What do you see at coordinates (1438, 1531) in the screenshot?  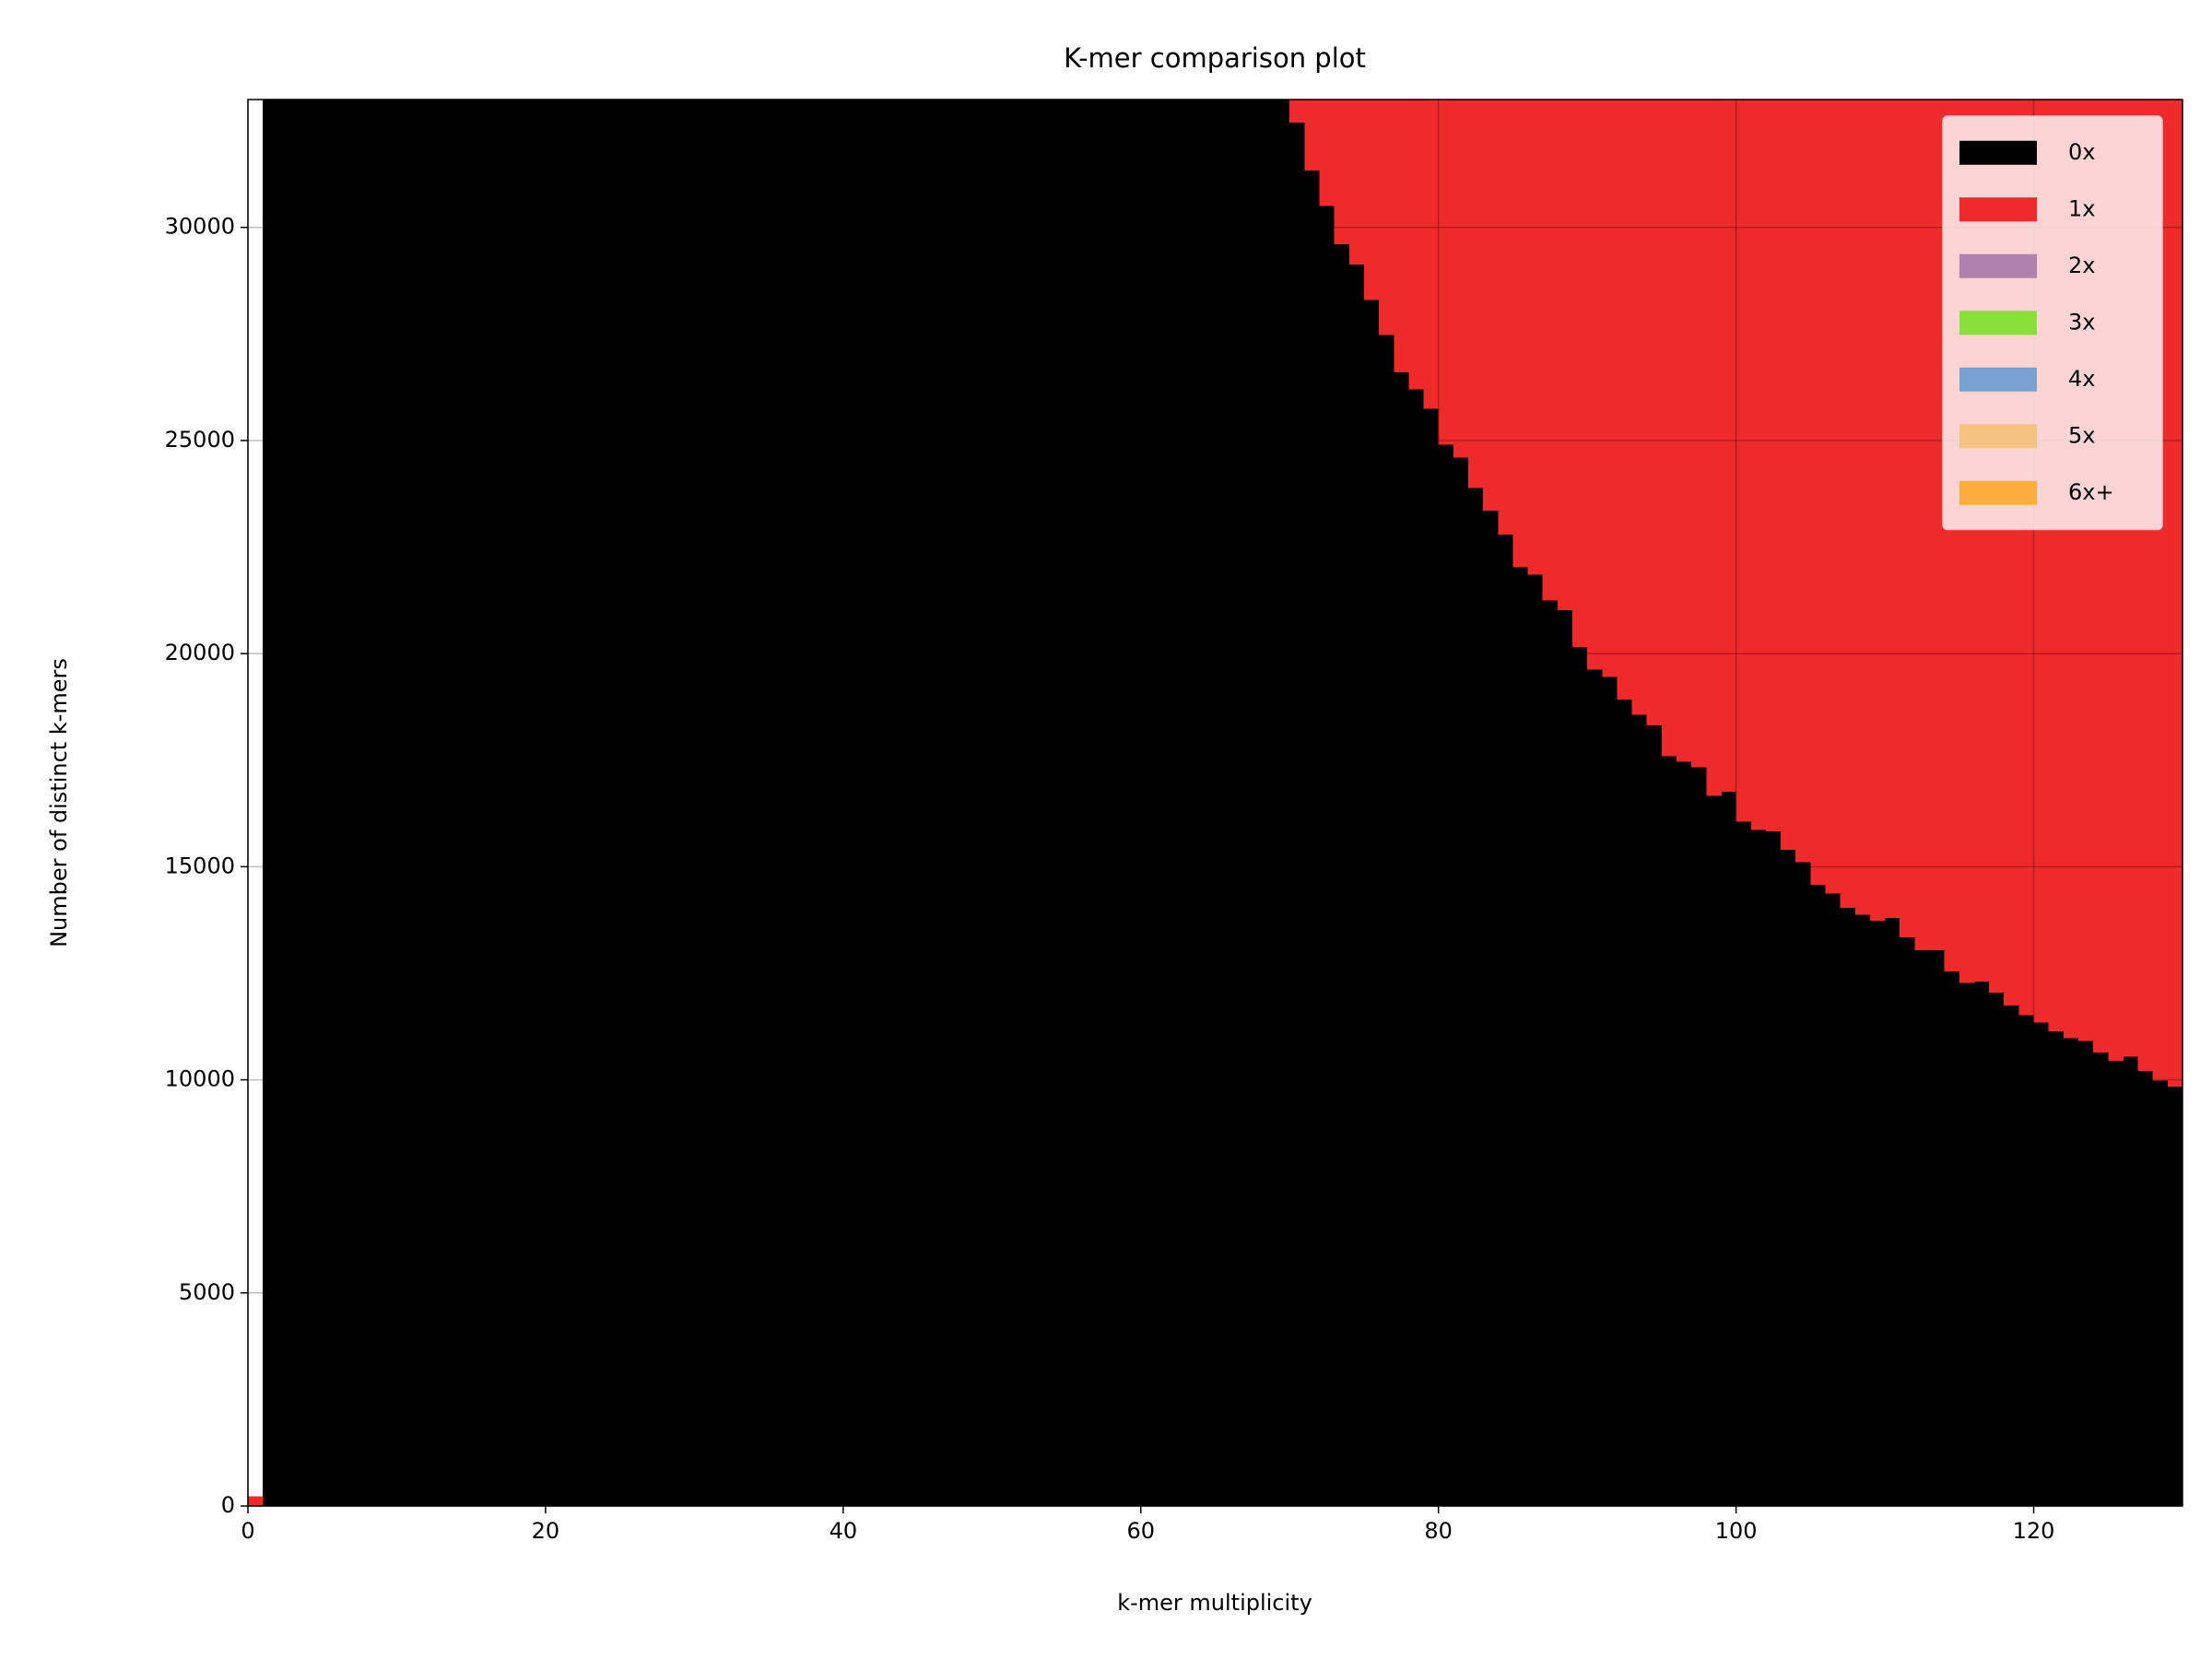 I see `x-tick-label: 80` at bounding box center [1438, 1531].